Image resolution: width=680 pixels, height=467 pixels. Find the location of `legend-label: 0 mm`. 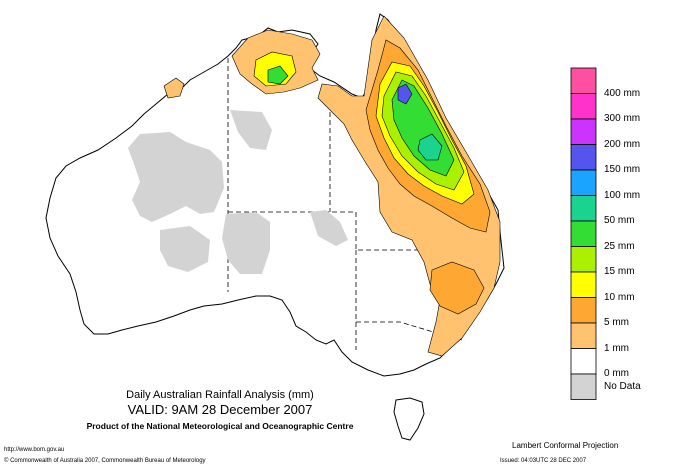

legend-label: 0 mm is located at coordinates (616, 373).